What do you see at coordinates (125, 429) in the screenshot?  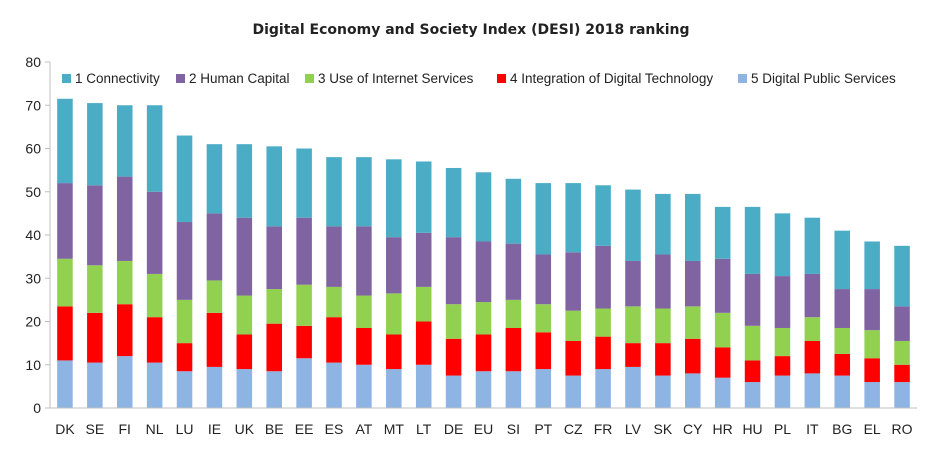 I see `x-tick-label: FI` at bounding box center [125, 429].